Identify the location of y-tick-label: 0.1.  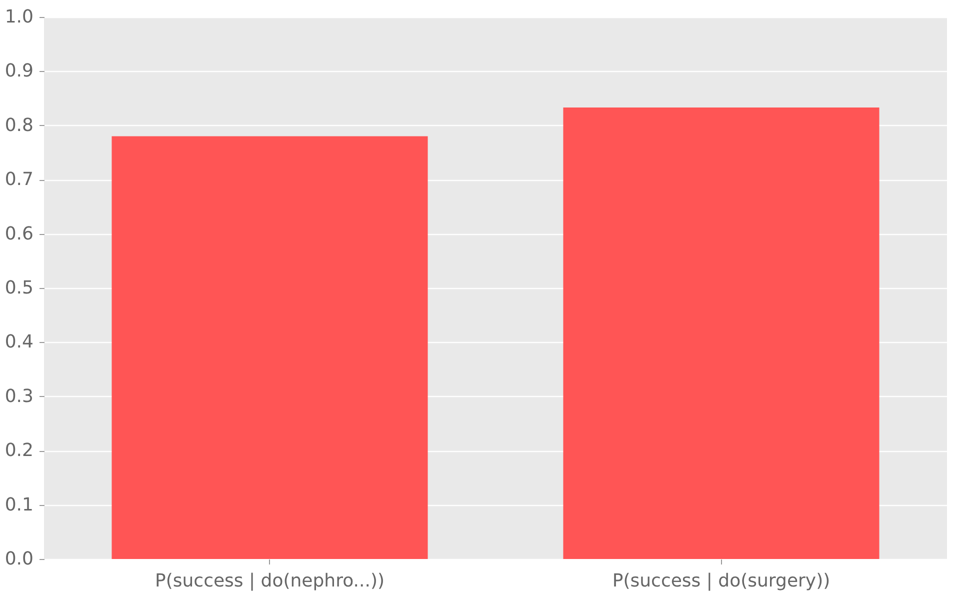
(19, 505).